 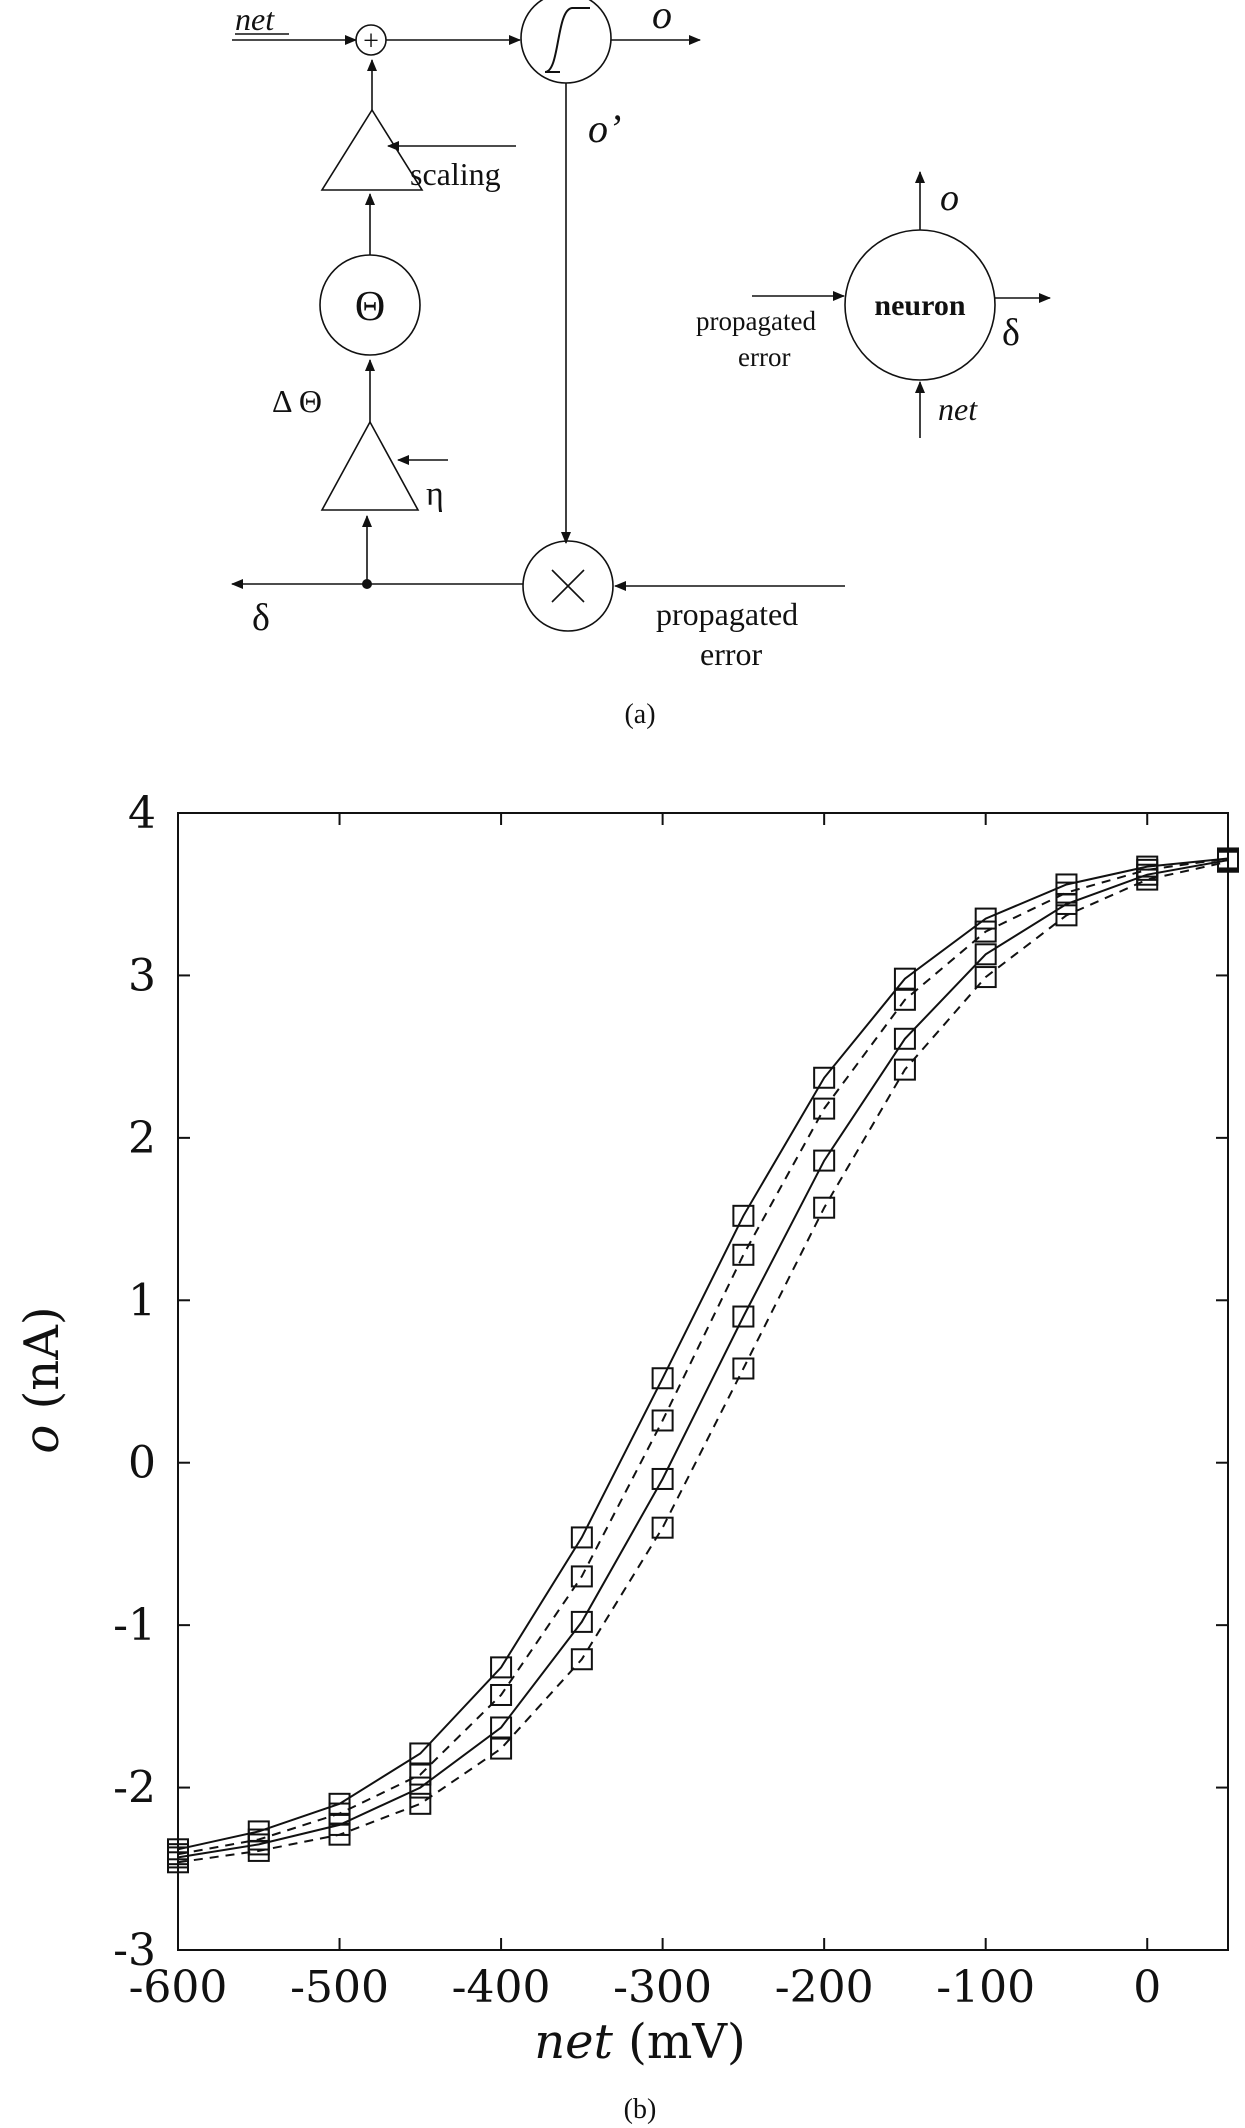 What do you see at coordinates (142, 1463) in the screenshot?
I see `y-tick-label: 0` at bounding box center [142, 1463].